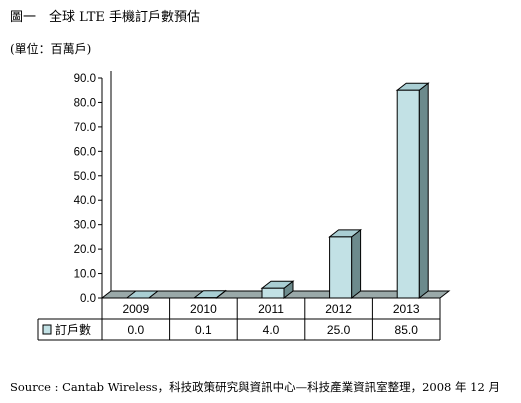  What do you see at coordinates (338, 309) in the screenshot?
I see `table-category-2012: 2012` at bounding box center [338, 309].